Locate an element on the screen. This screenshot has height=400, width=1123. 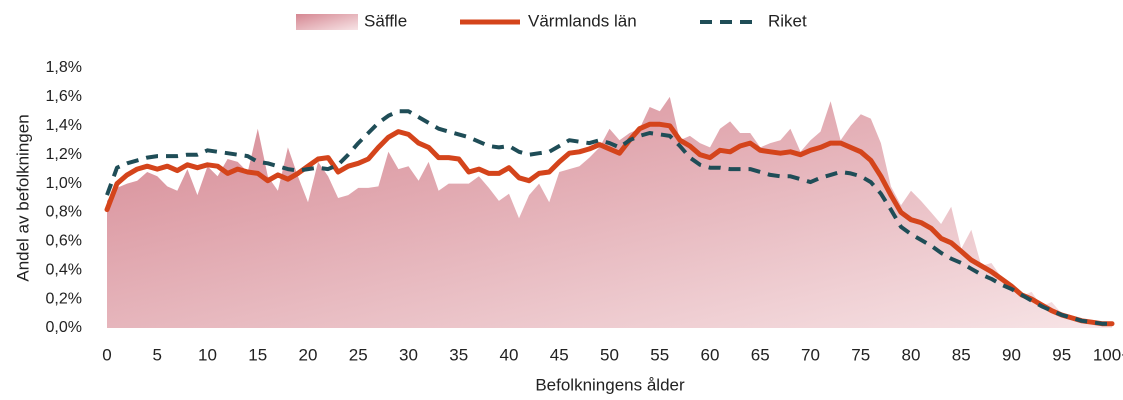
x-tick-label: 35 is located at coordinates (458, 354).